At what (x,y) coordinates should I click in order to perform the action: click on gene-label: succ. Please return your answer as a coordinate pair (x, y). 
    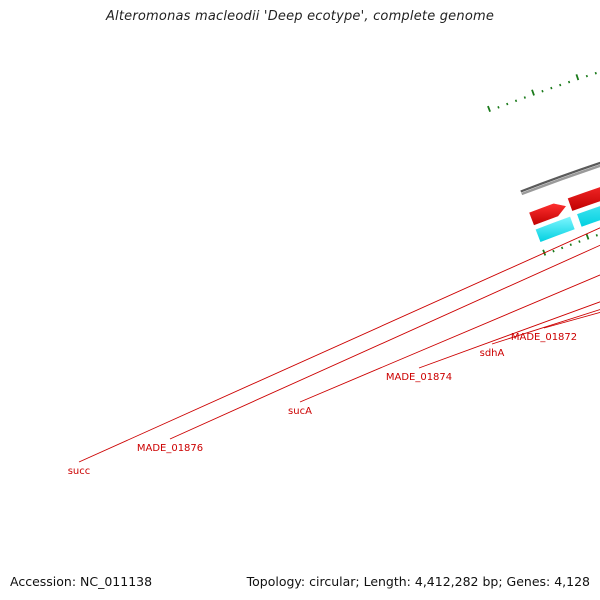
    Looking at the image, I should click on (79, 471).